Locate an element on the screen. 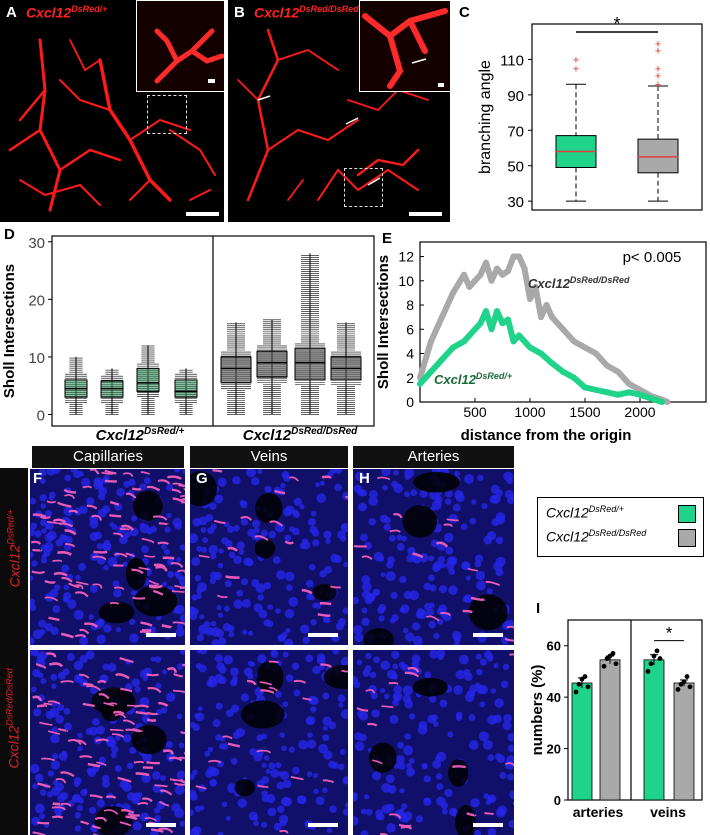 The height and width of the screenshot is (835, 710). panel-h-bottom-image is located at coordinates (433, 742).